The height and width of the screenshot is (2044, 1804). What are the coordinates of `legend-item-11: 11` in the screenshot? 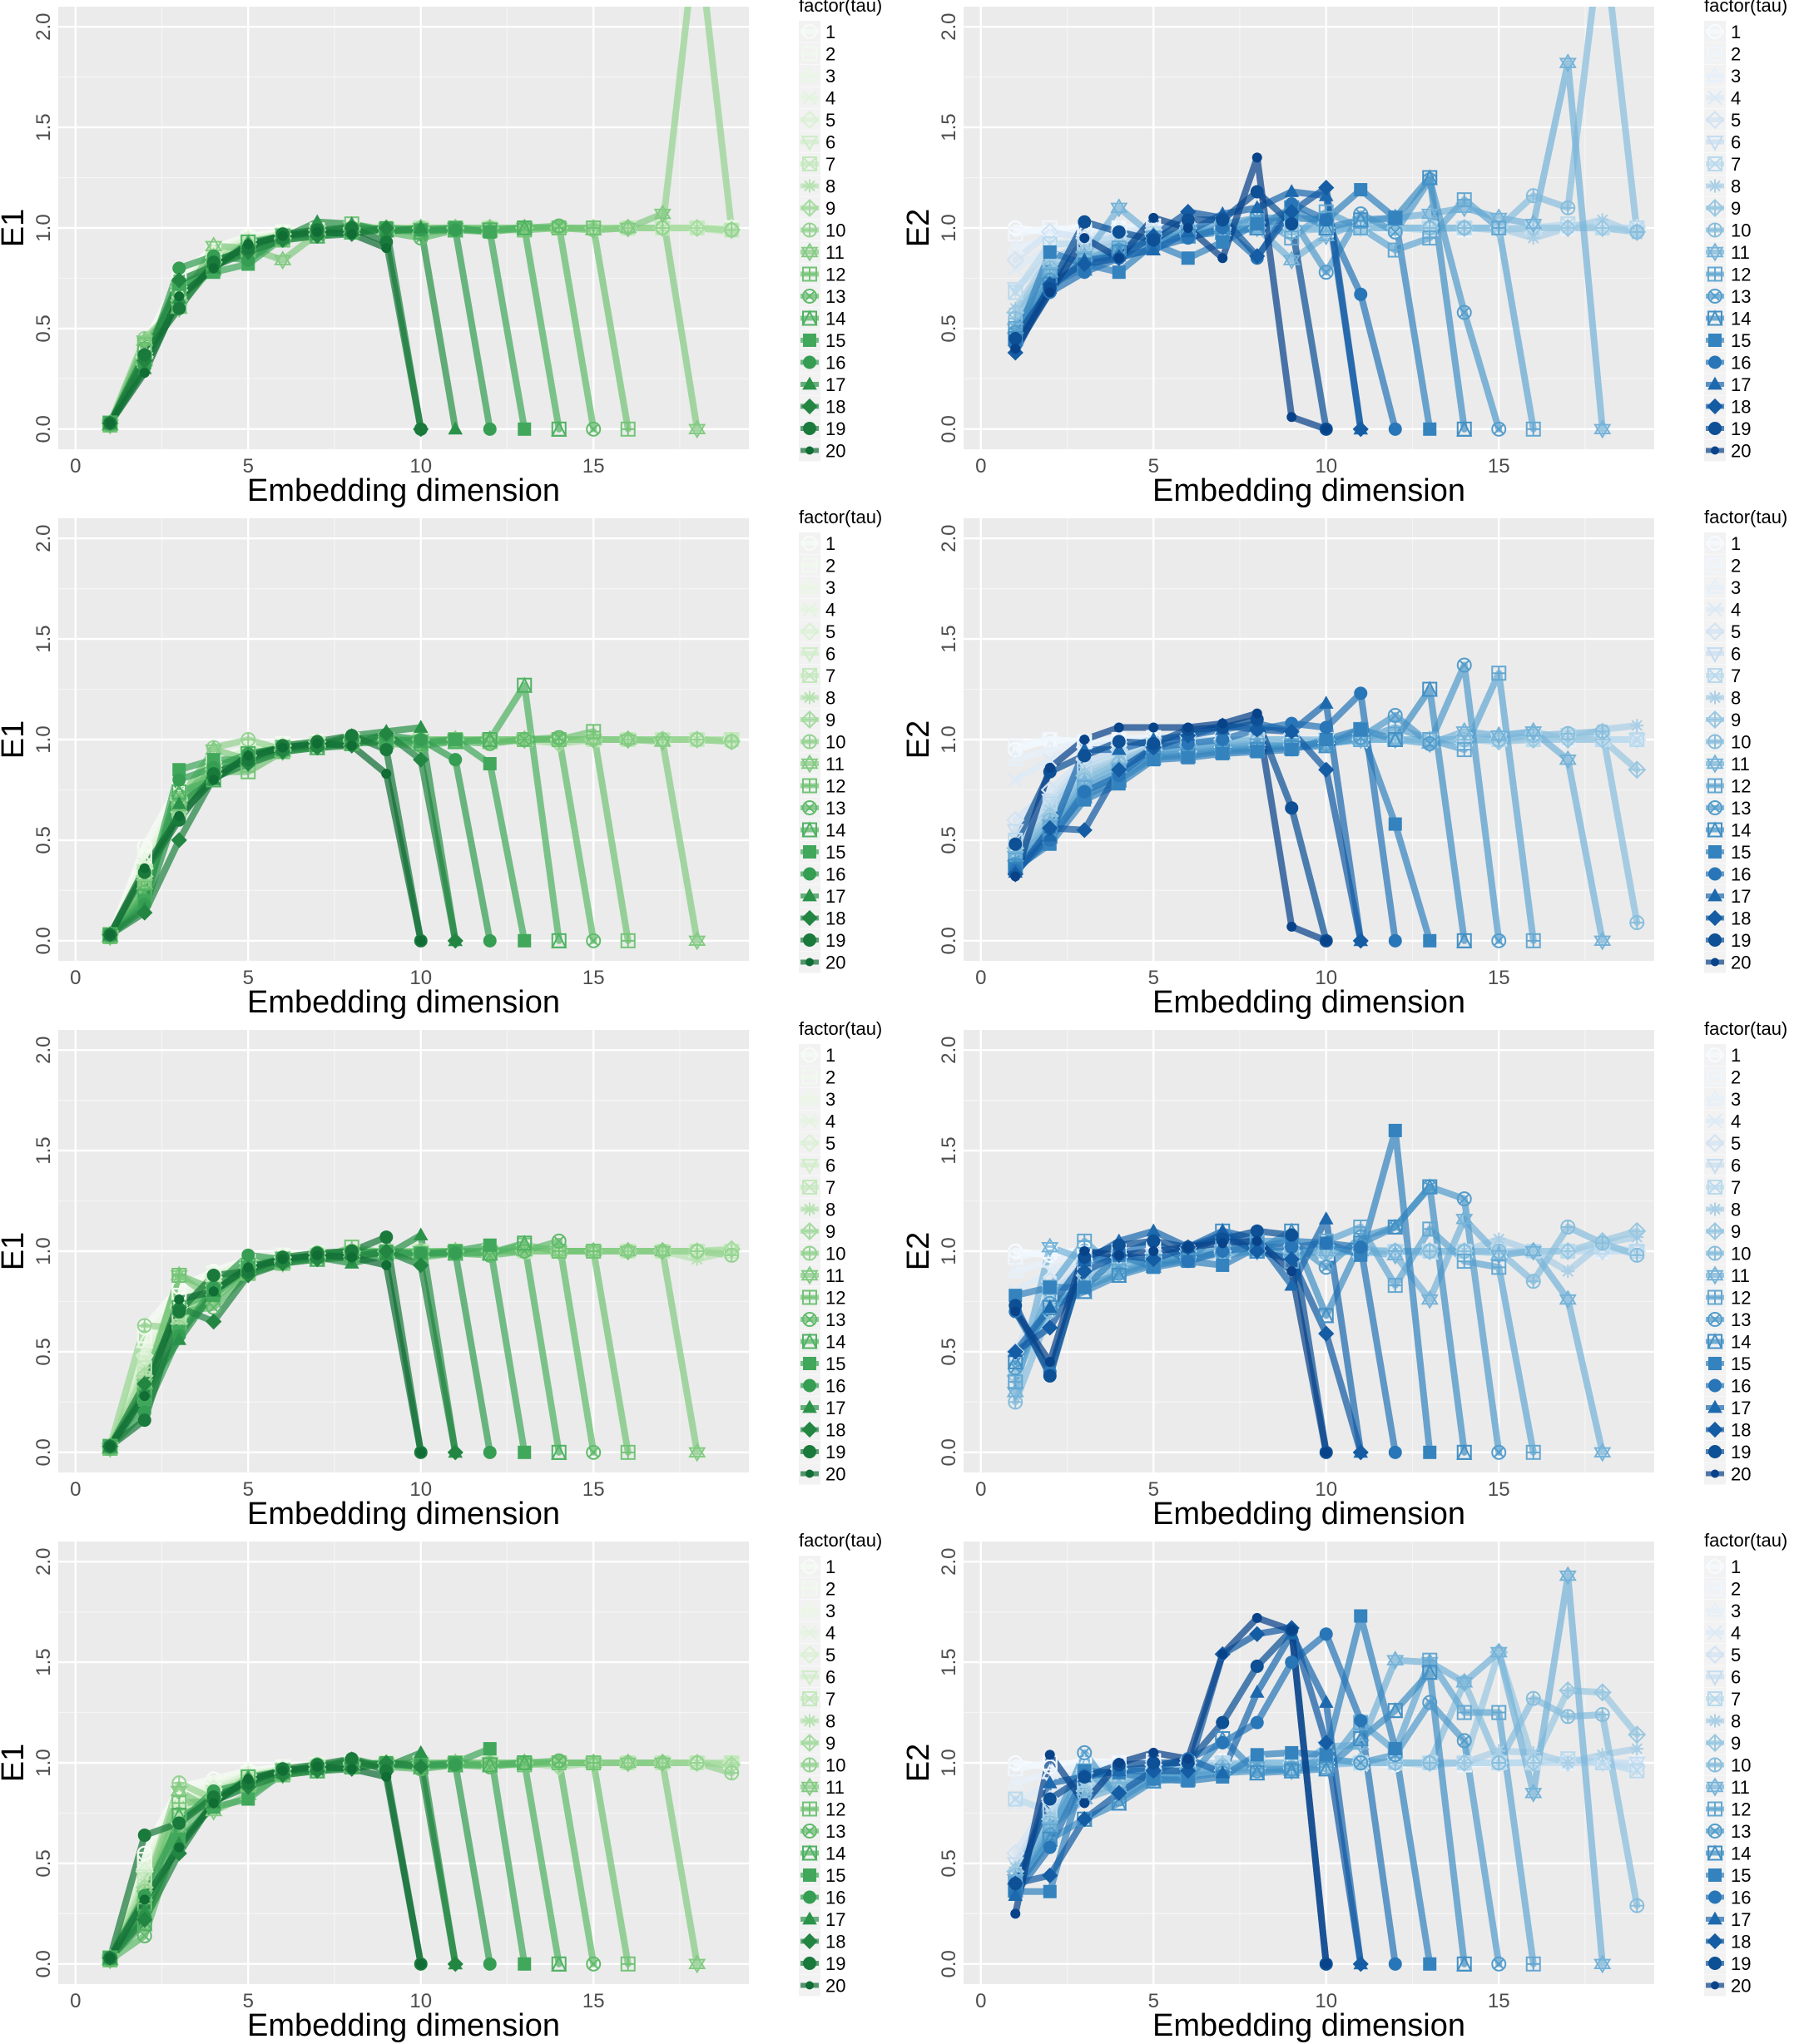 It's located at (1727, 1275).